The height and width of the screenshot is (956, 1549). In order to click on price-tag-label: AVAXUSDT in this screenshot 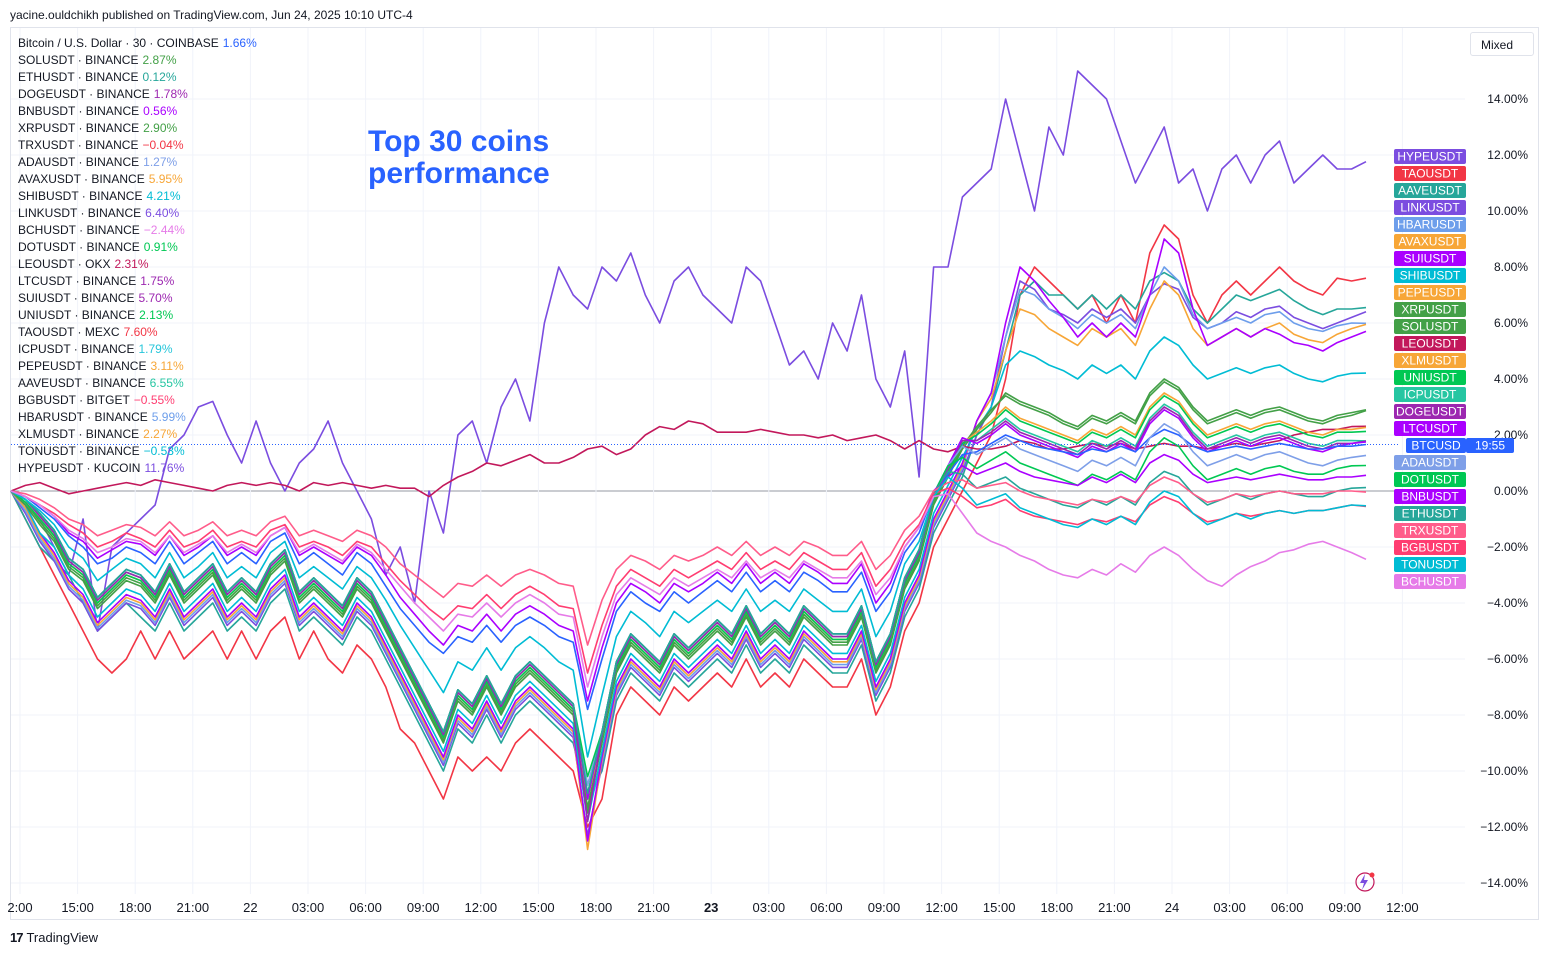, I will do `click(1431, 242)`.